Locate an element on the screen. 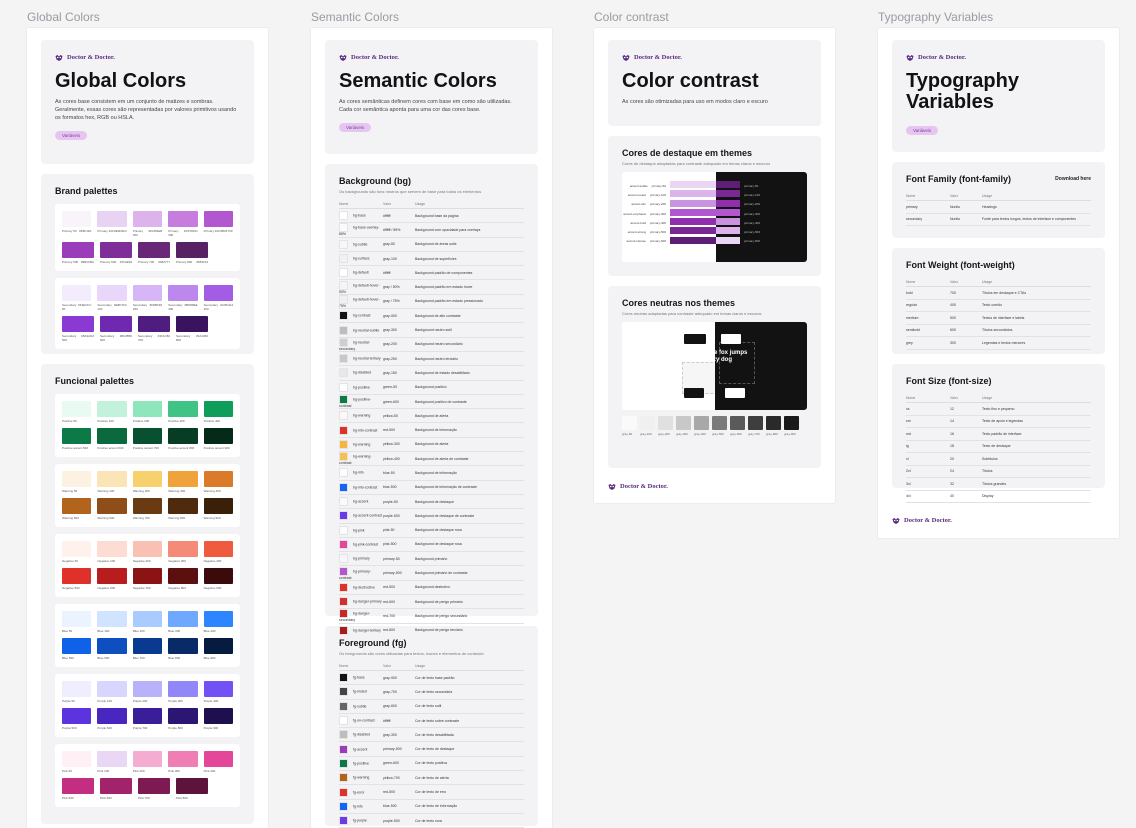 Image resolution: width=1136 pixels, height=828 pixels. table-row: bg-accent purple-50 Background de destaque is located at coordinates (431, 502).